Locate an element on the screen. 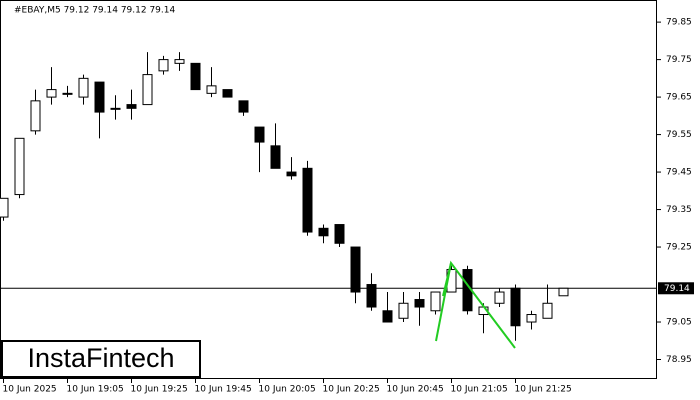 Image resolution: width=700 pixels, height=400 pixels. chart-header: #EBAY,M5 79.12 79.14 79.12 79.14 is located at coordinates (94, 11).